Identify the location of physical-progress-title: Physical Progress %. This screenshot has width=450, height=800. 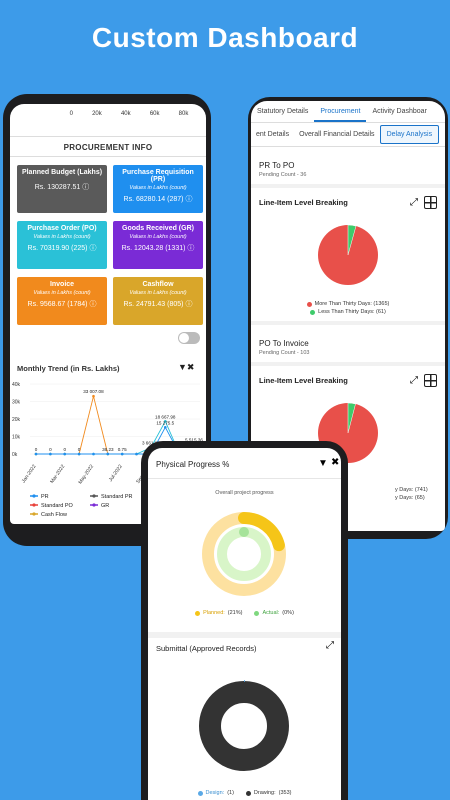
(193, 464).